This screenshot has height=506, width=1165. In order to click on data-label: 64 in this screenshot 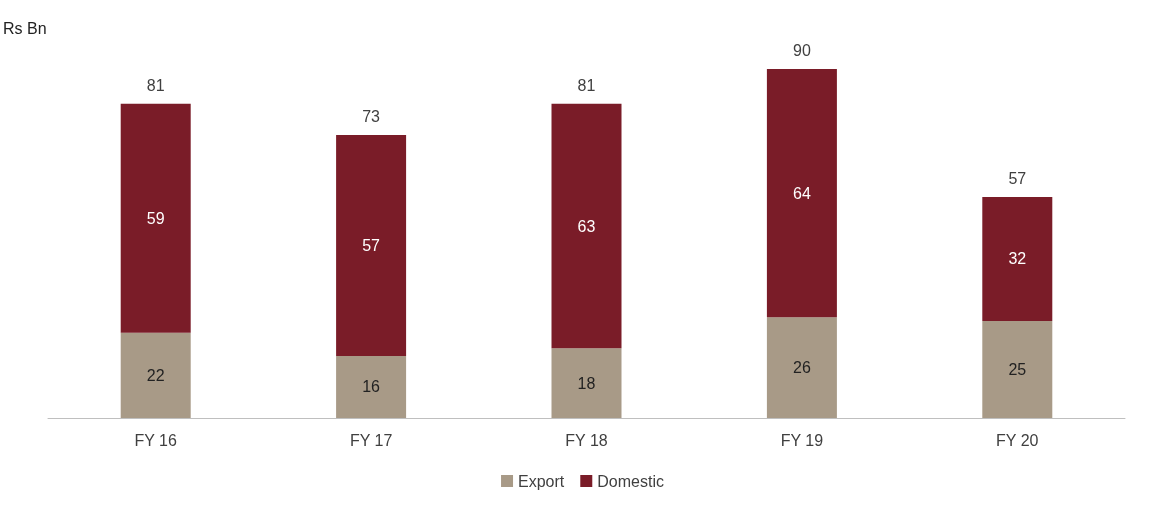, I will do `click(802, 193)`.